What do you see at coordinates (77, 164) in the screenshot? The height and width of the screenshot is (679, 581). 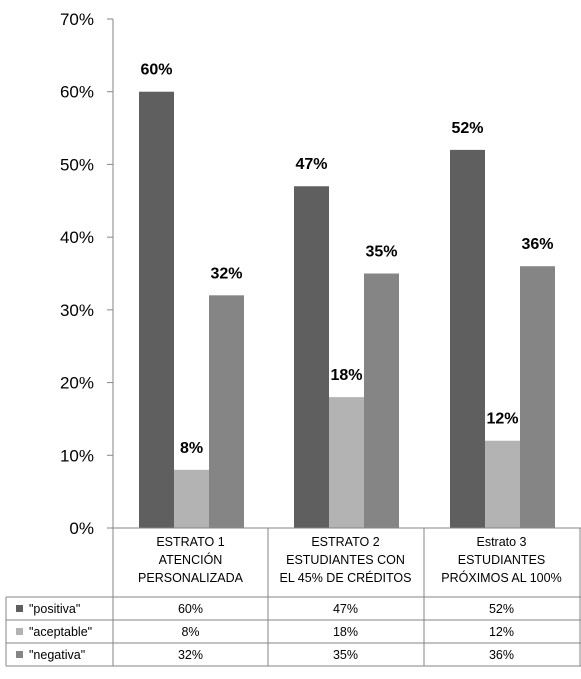 I see `y-tick-label: 50%` at bounding box center [77, 164].